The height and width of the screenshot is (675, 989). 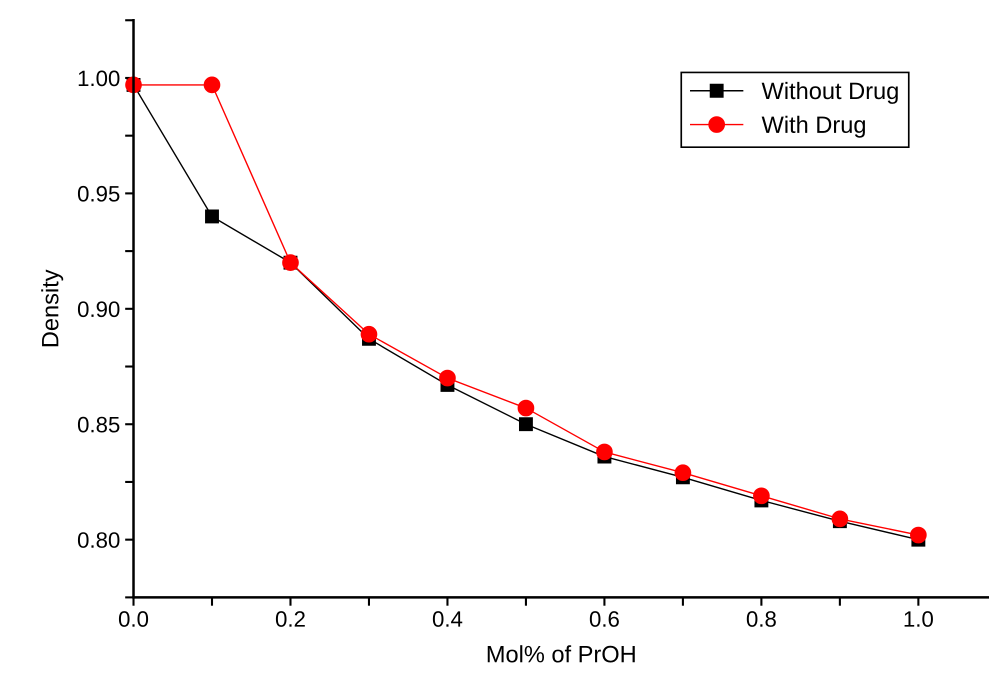 I want to click on legend-label: Without Drug, so click(x=830, y=93).